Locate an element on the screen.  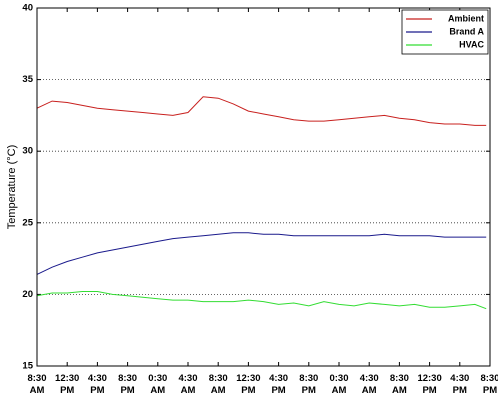
y-tick-label: 15 is located at coordinates (27, 366).